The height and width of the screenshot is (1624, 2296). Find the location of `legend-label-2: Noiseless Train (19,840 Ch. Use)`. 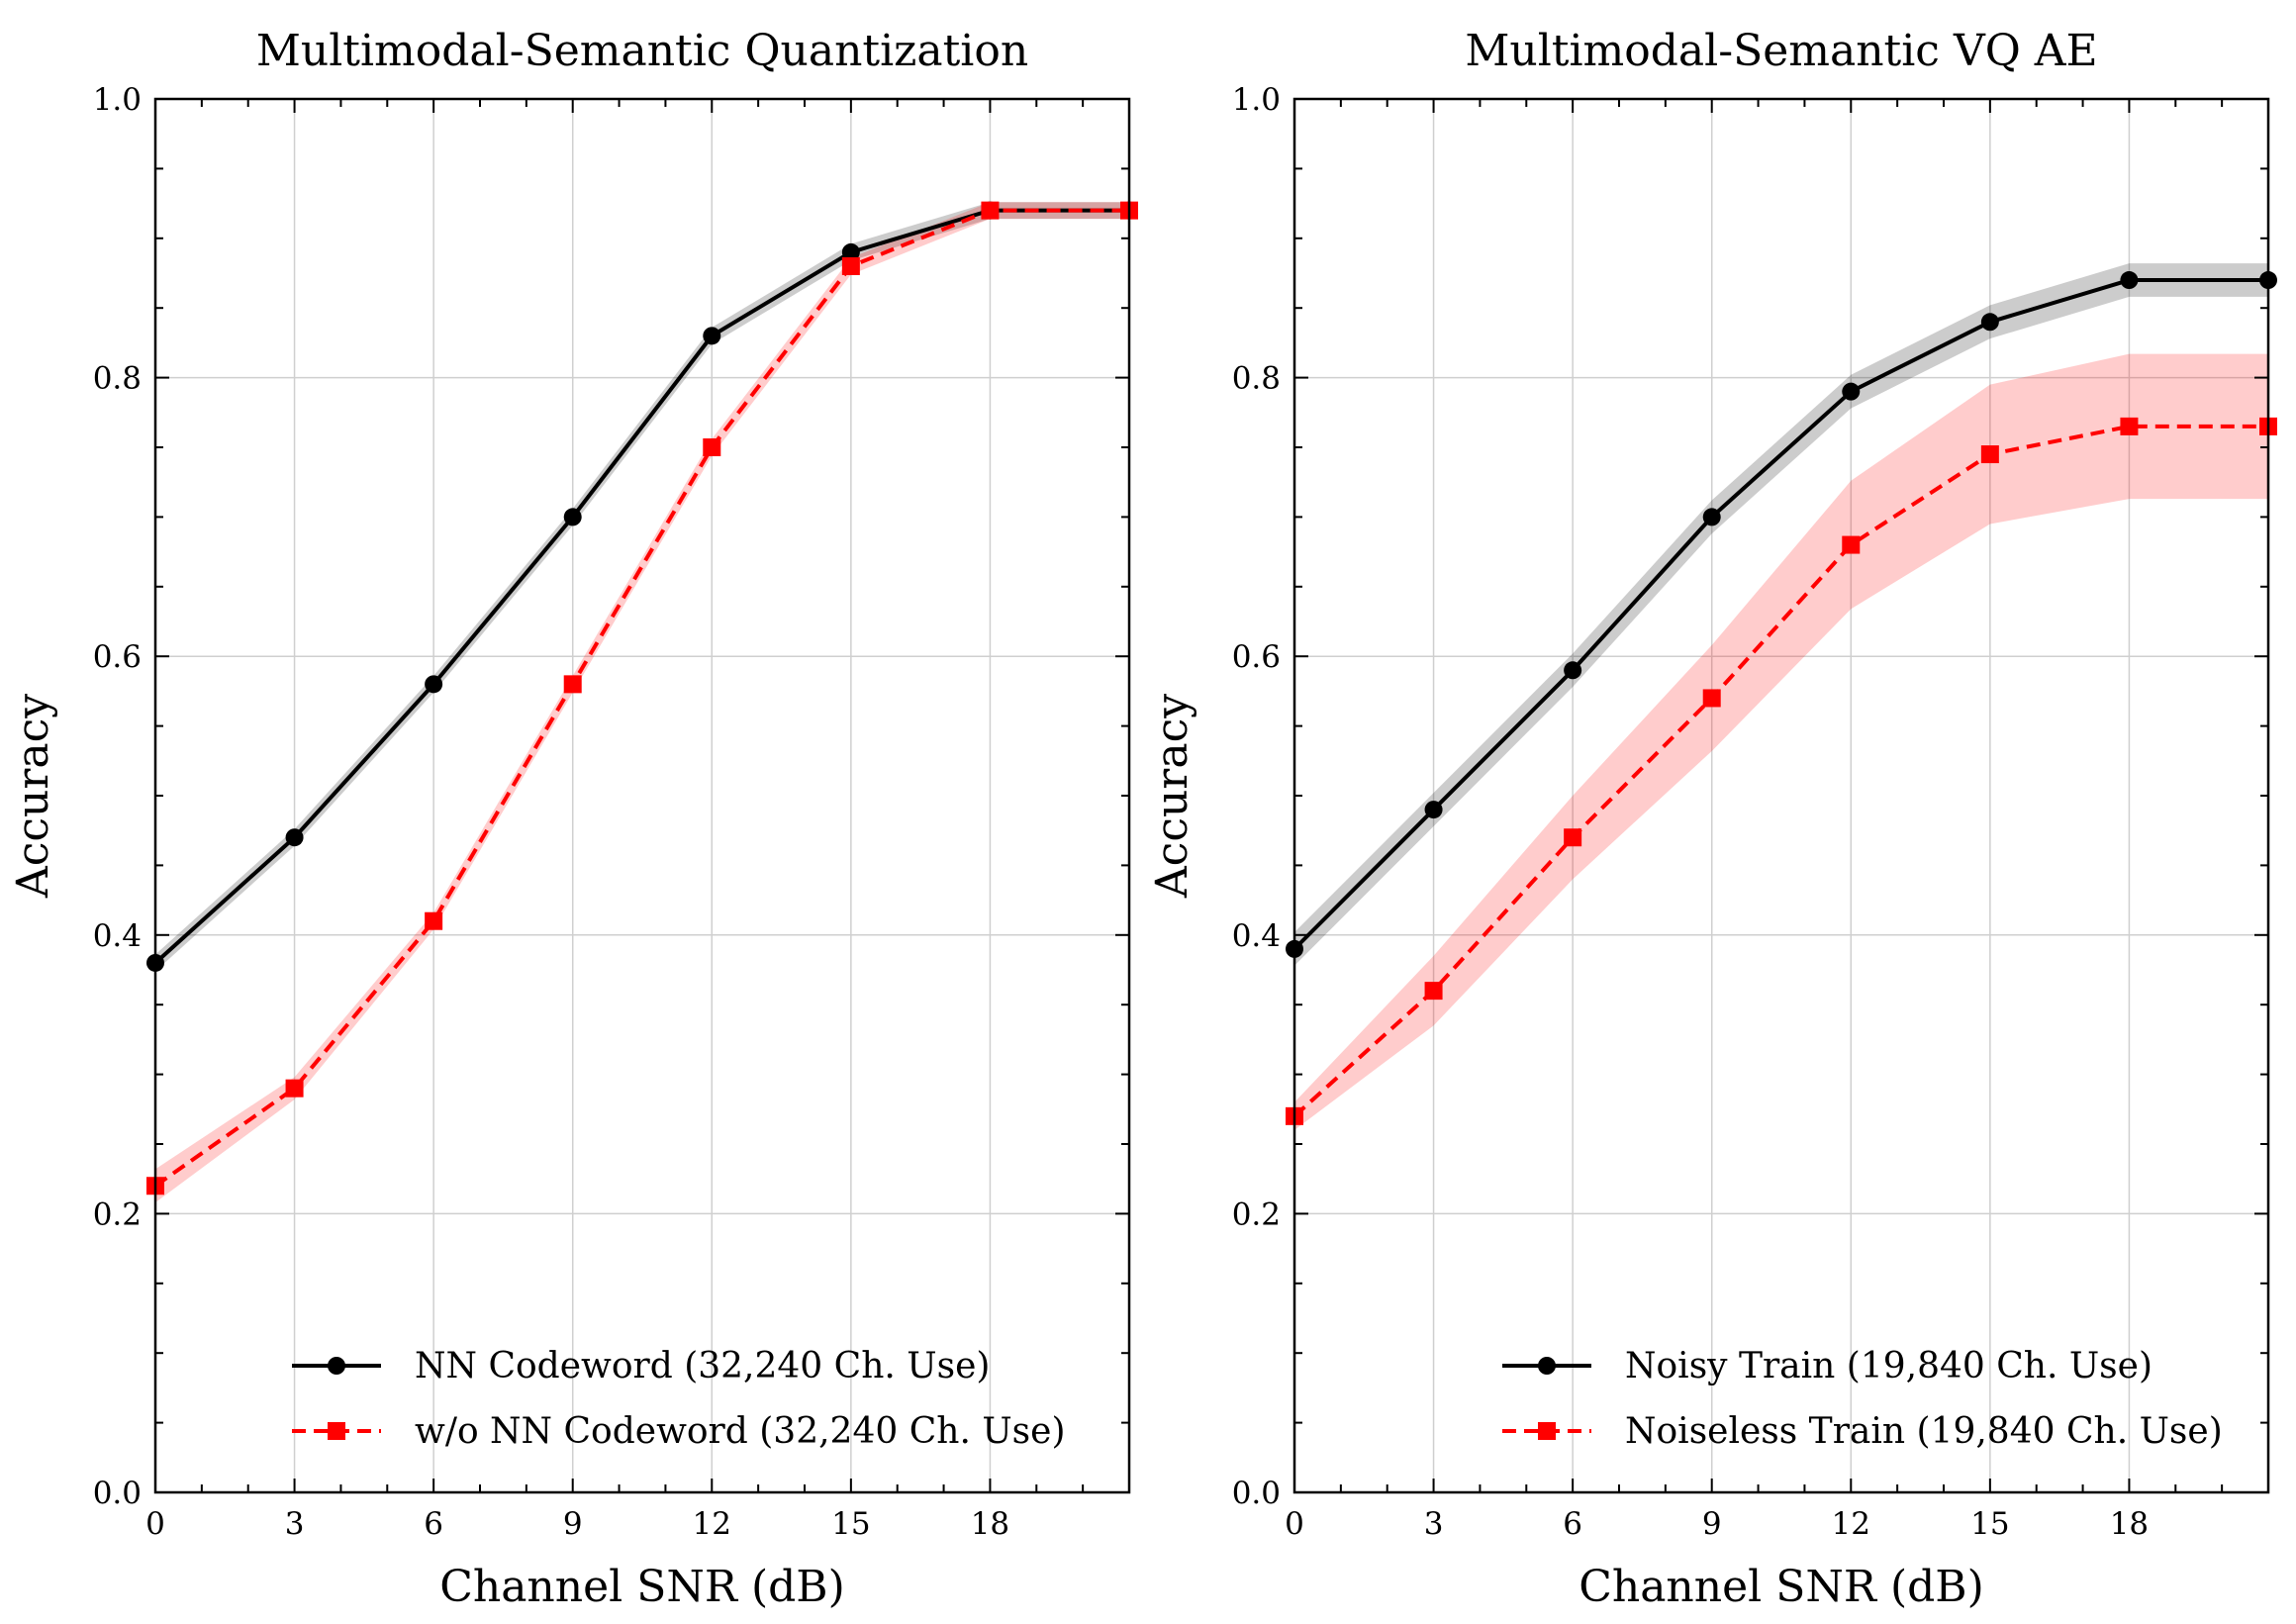

legend-label-2: Noiseless Train (19,840 Ch. Use) is located at coordinates (1924, 1431).